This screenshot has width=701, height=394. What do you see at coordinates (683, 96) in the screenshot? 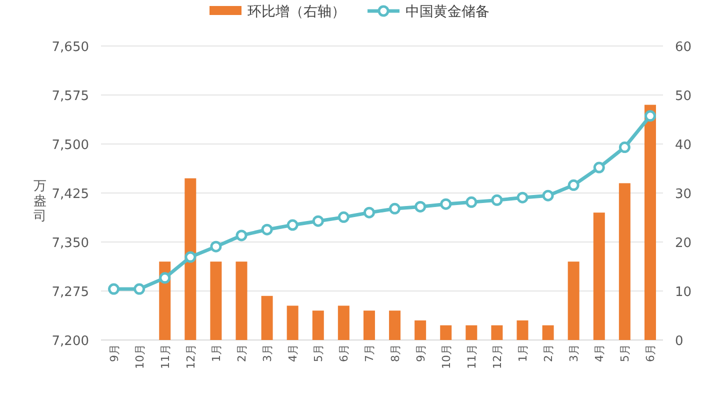
I see `y2-tick-label: 50` at bounding box center [683, 96].